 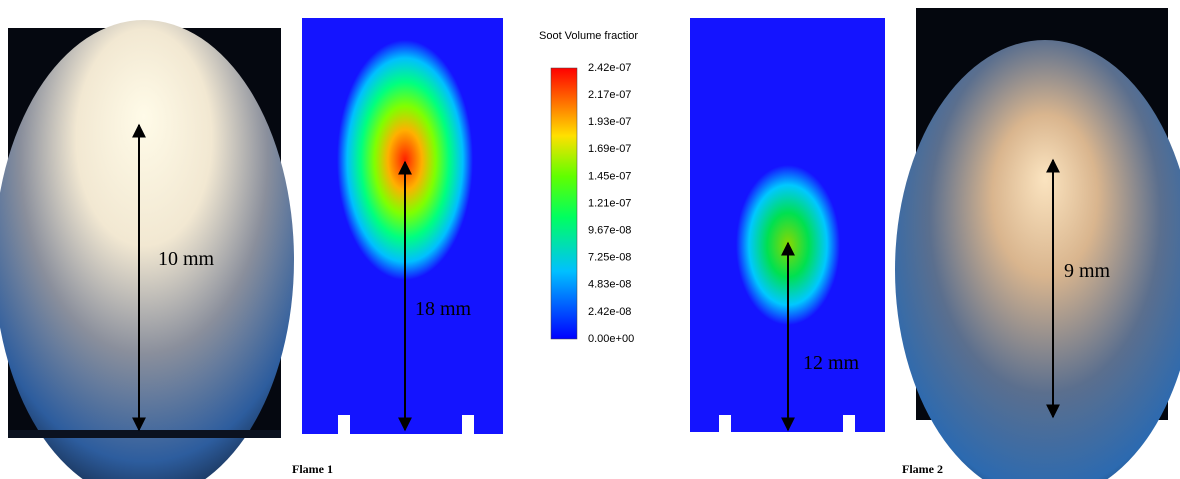 What do you see at coordinates (922, 469) in the screenshot?
I see `caption: Flame 2` at bounding box center [922, 469].